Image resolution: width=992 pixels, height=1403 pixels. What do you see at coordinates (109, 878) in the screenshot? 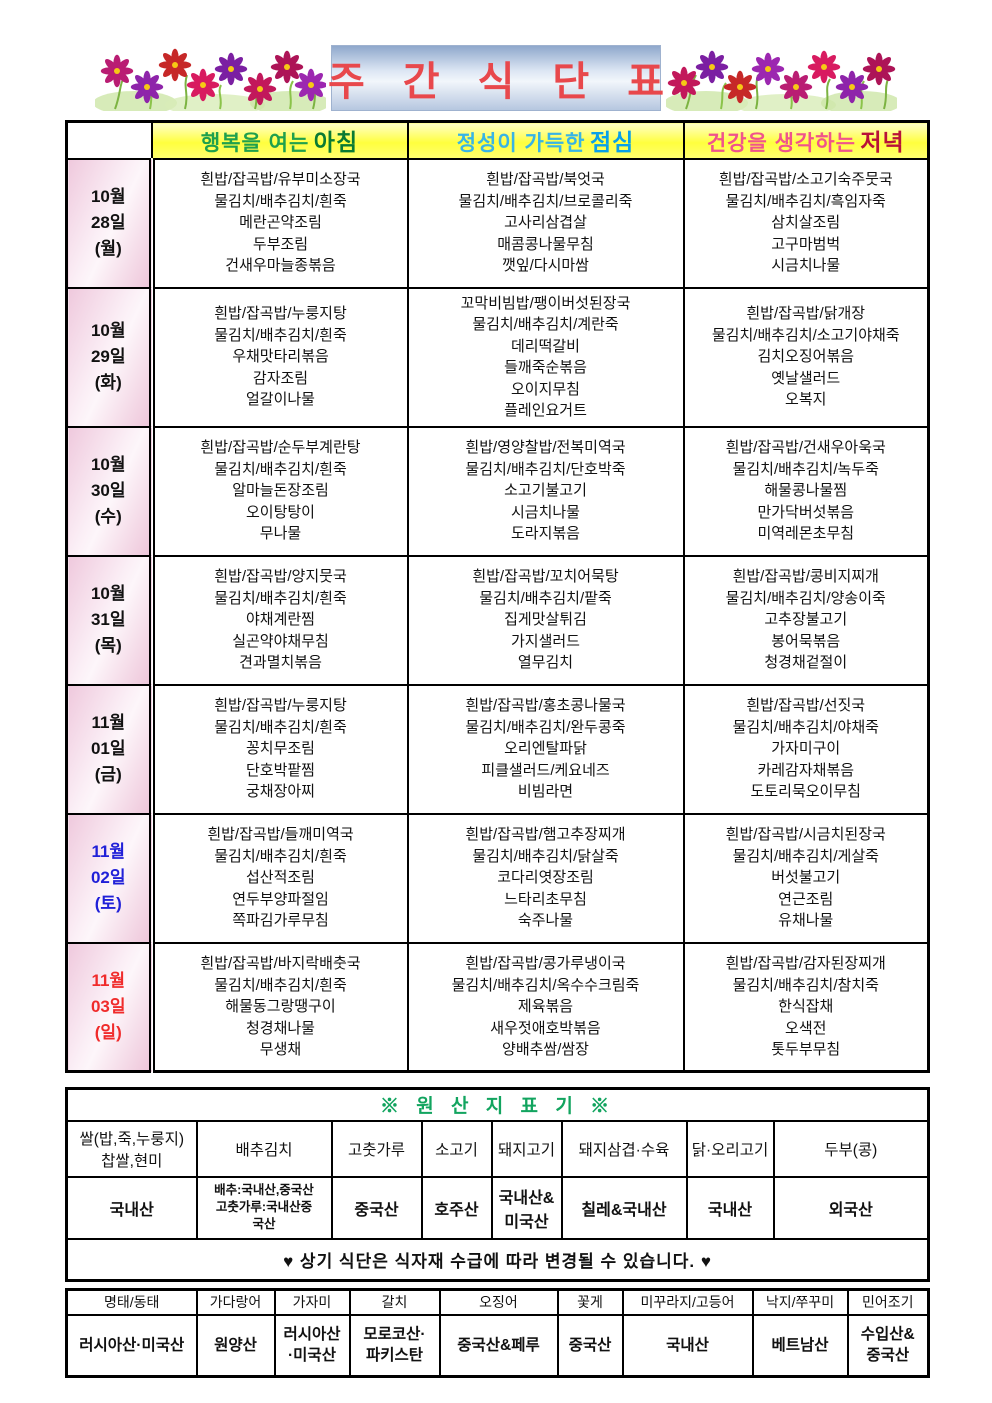
I see `date-cell: 11월 02일 (토)` at bounding box center [109, 878].